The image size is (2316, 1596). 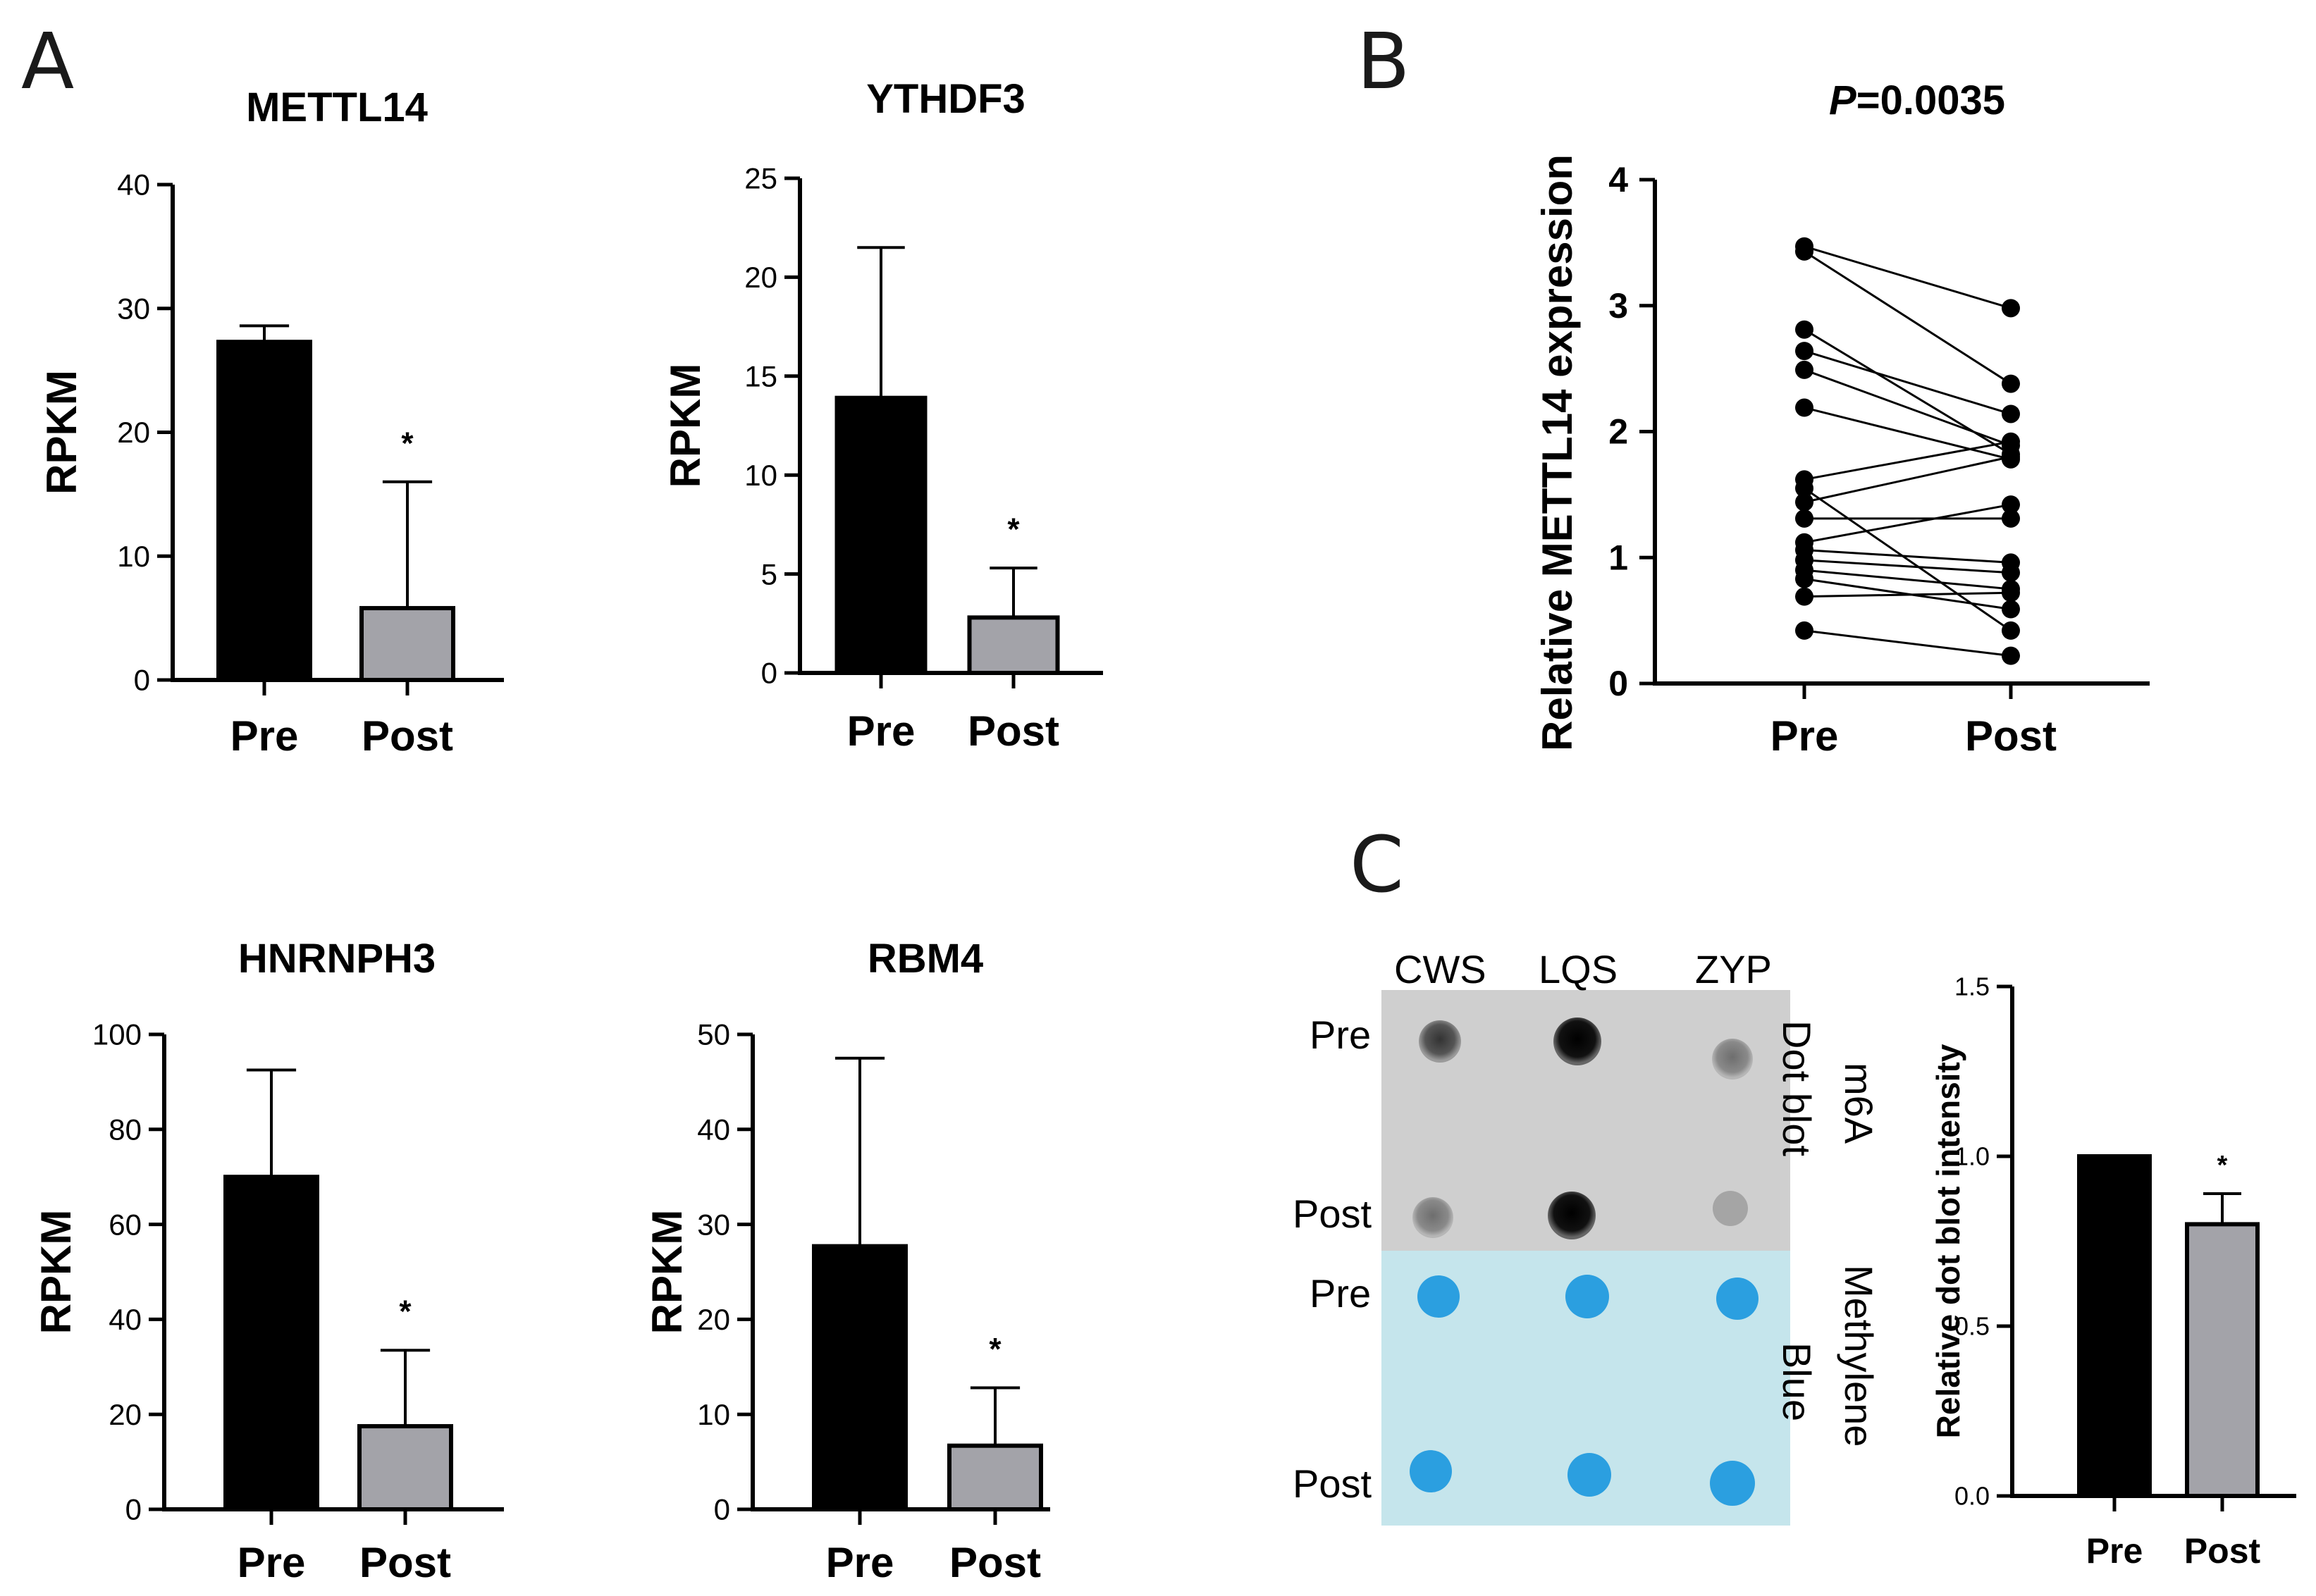 What do you see at coordinates (1433, 1217) in the screenshot?
I see `blot-dot-m6a-post-cws` at bounding box center [1433, 1217].